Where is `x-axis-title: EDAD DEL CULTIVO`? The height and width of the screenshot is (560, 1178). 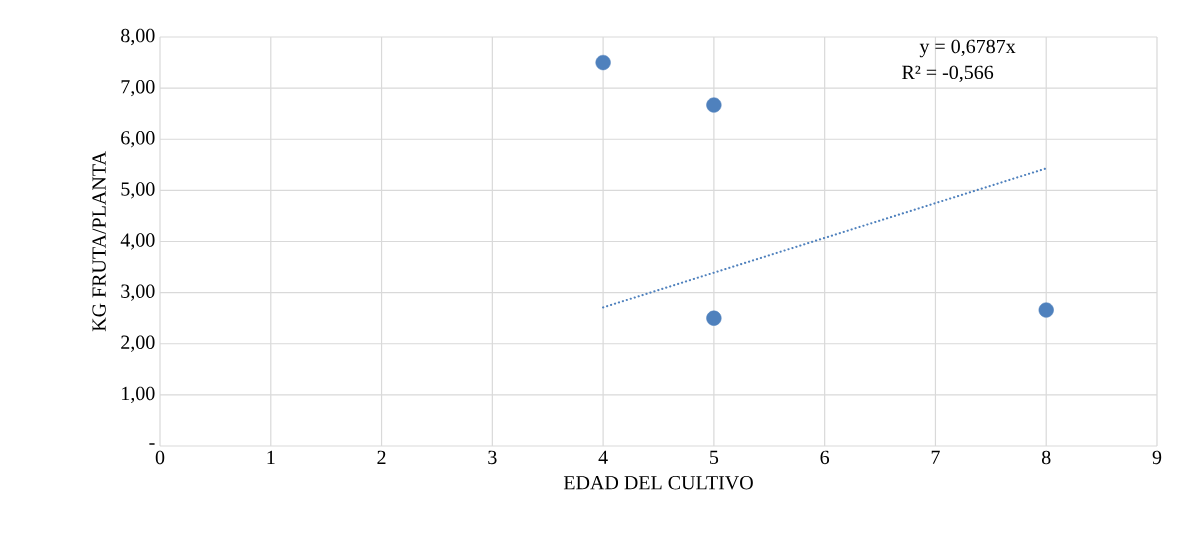
x-axis-title: EDAD DEL CULTIVO is located at coordinates (658, 483).